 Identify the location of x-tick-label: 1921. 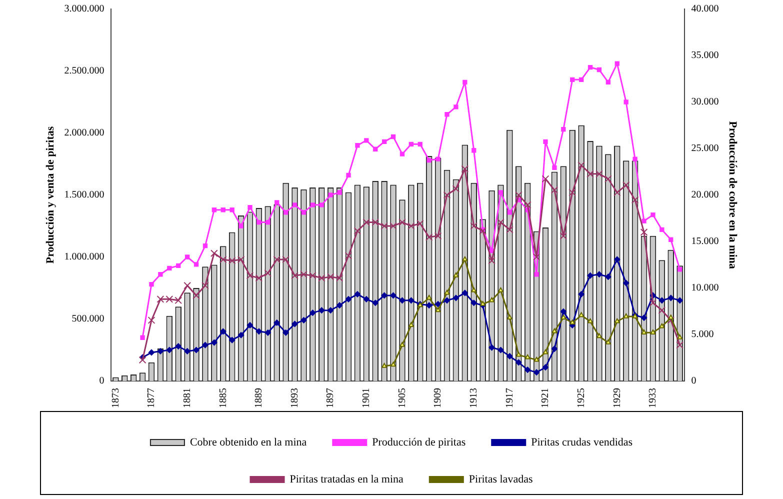
(546, 398).